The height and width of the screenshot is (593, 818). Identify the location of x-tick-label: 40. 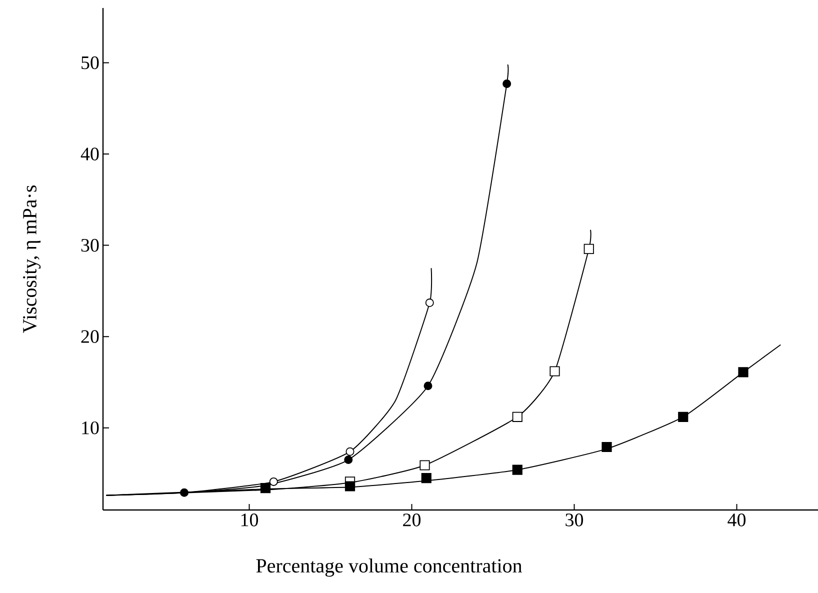
(737, 520).